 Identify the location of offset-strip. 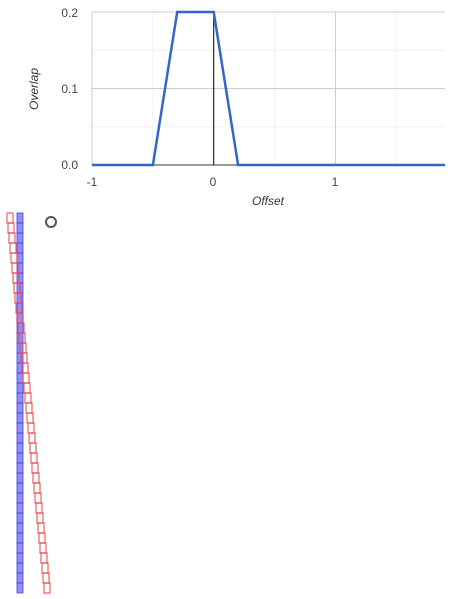
(28, 403).